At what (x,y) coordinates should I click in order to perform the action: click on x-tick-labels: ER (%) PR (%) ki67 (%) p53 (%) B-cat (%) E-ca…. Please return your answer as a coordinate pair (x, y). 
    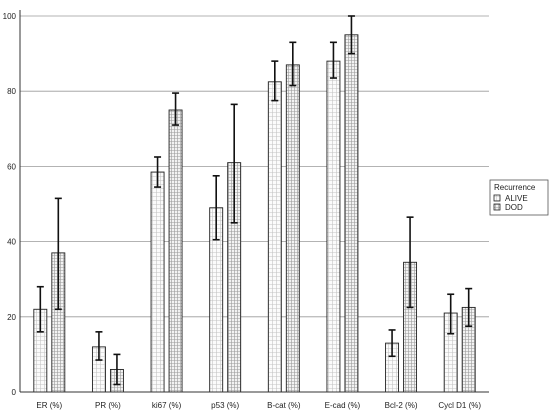
    Looking at the image, I should click on (258, 405).